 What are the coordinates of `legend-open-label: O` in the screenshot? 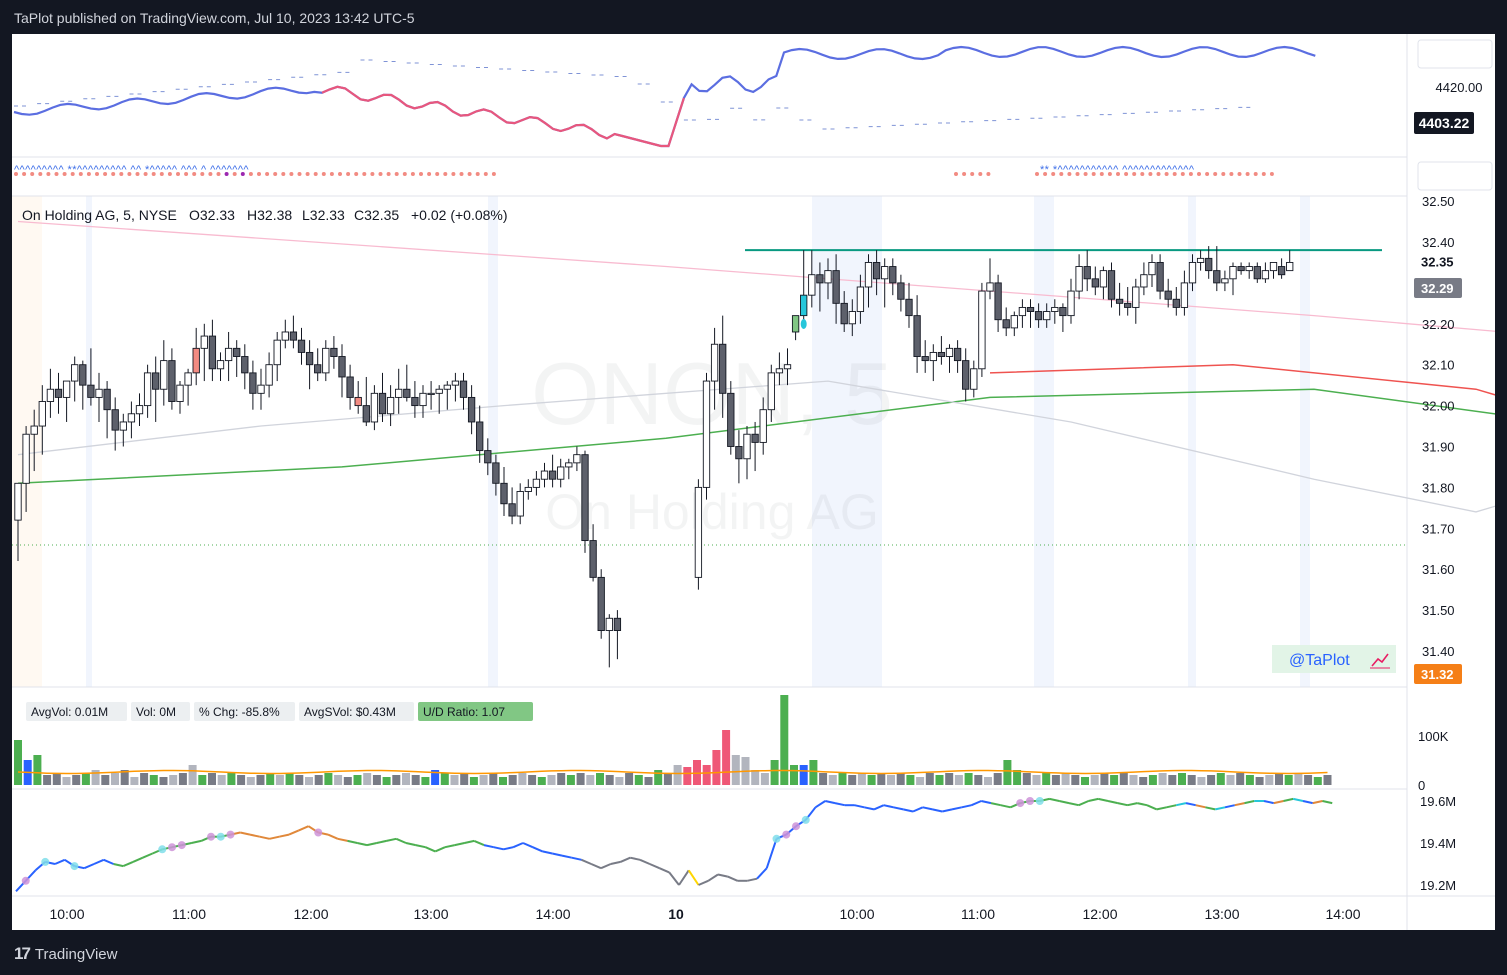 It's located at (194, 215).